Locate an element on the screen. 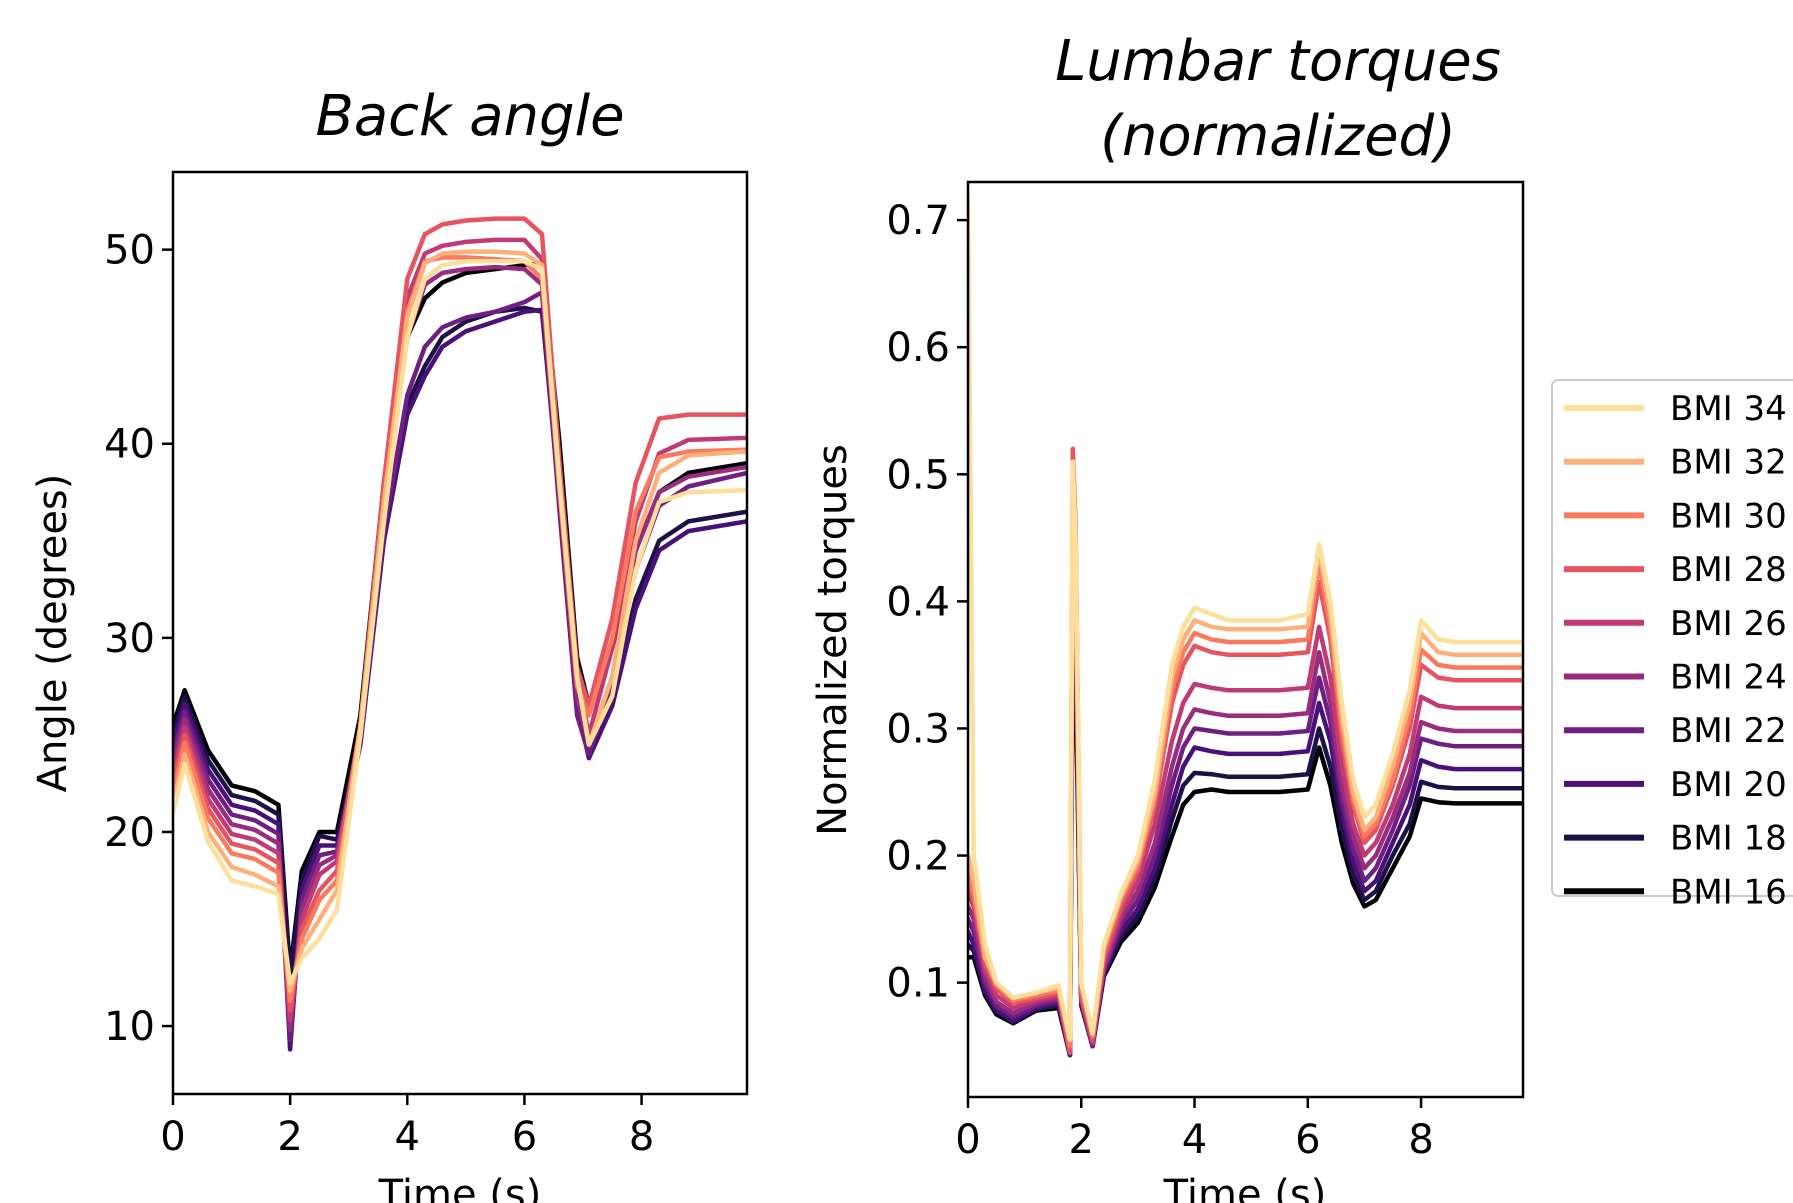 The width and height of the screenshot is (1793, 1203). back-angle-y-tick-label: 30 is located at coordinates (129, 639).